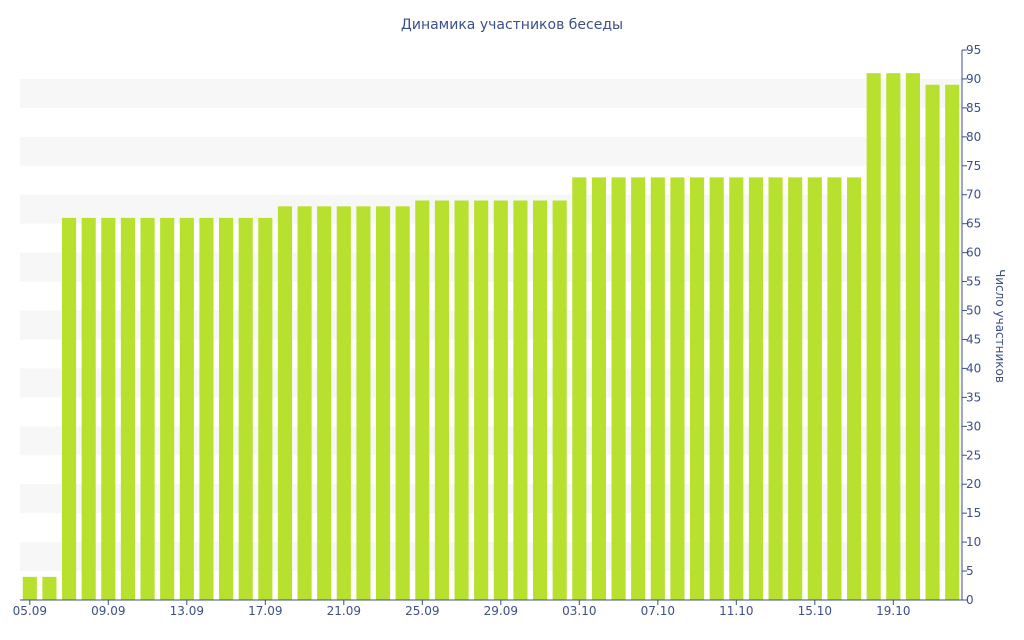  Describe the element at coordinates (973, 426) in the screenshot. I see `y-tick-label: 30` at that location.